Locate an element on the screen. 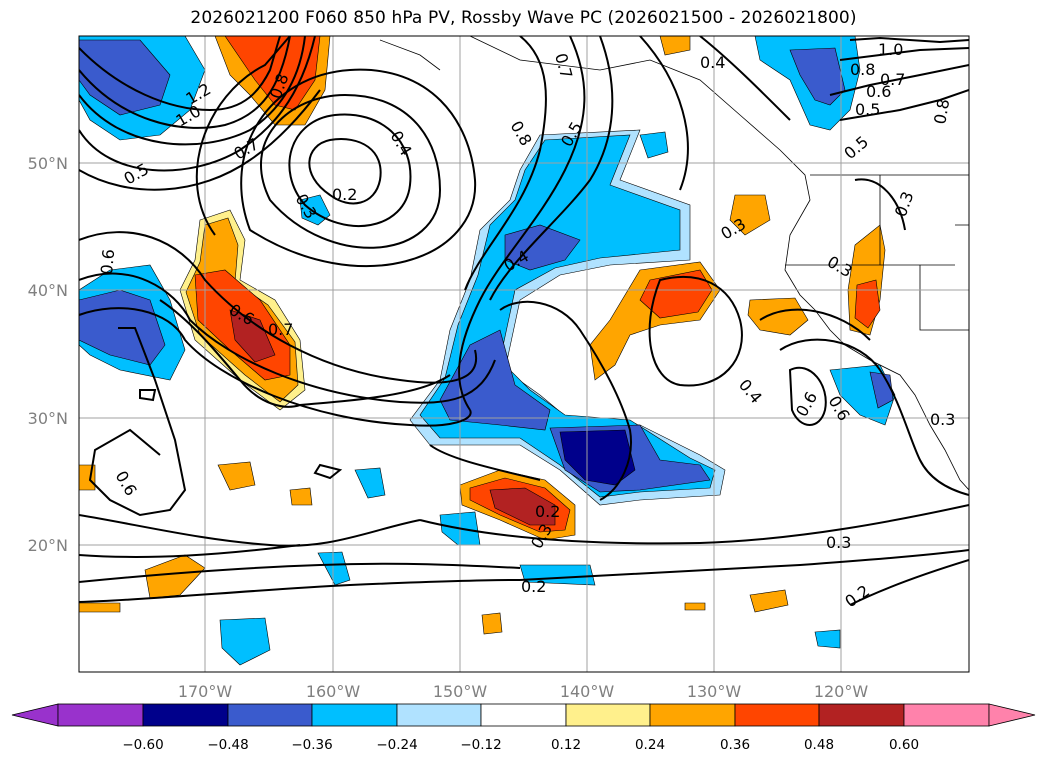  lon-label-130w: 130°W is located at coordinates (714, 691).